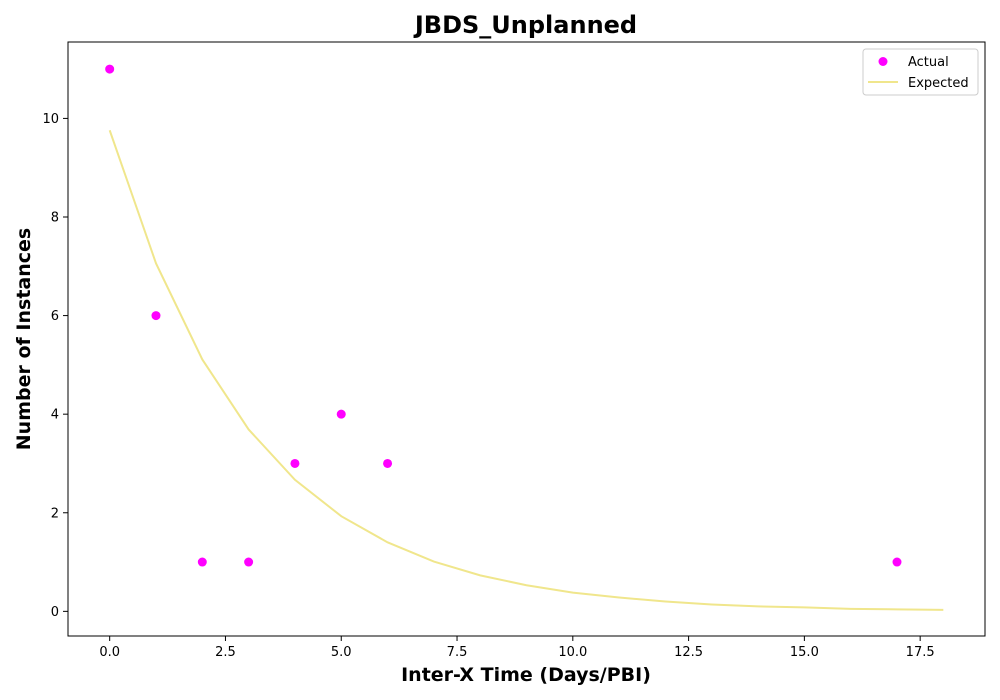 The height and width of the screenshot is (700, 1000). What do you see at coordinates (517, 648) in the screenshot?
I see `x-axis-ticks: 0.0 2.5 5.0 7.5 10.0 12.5 15.0 17.5` at bounding box center [517, 648].